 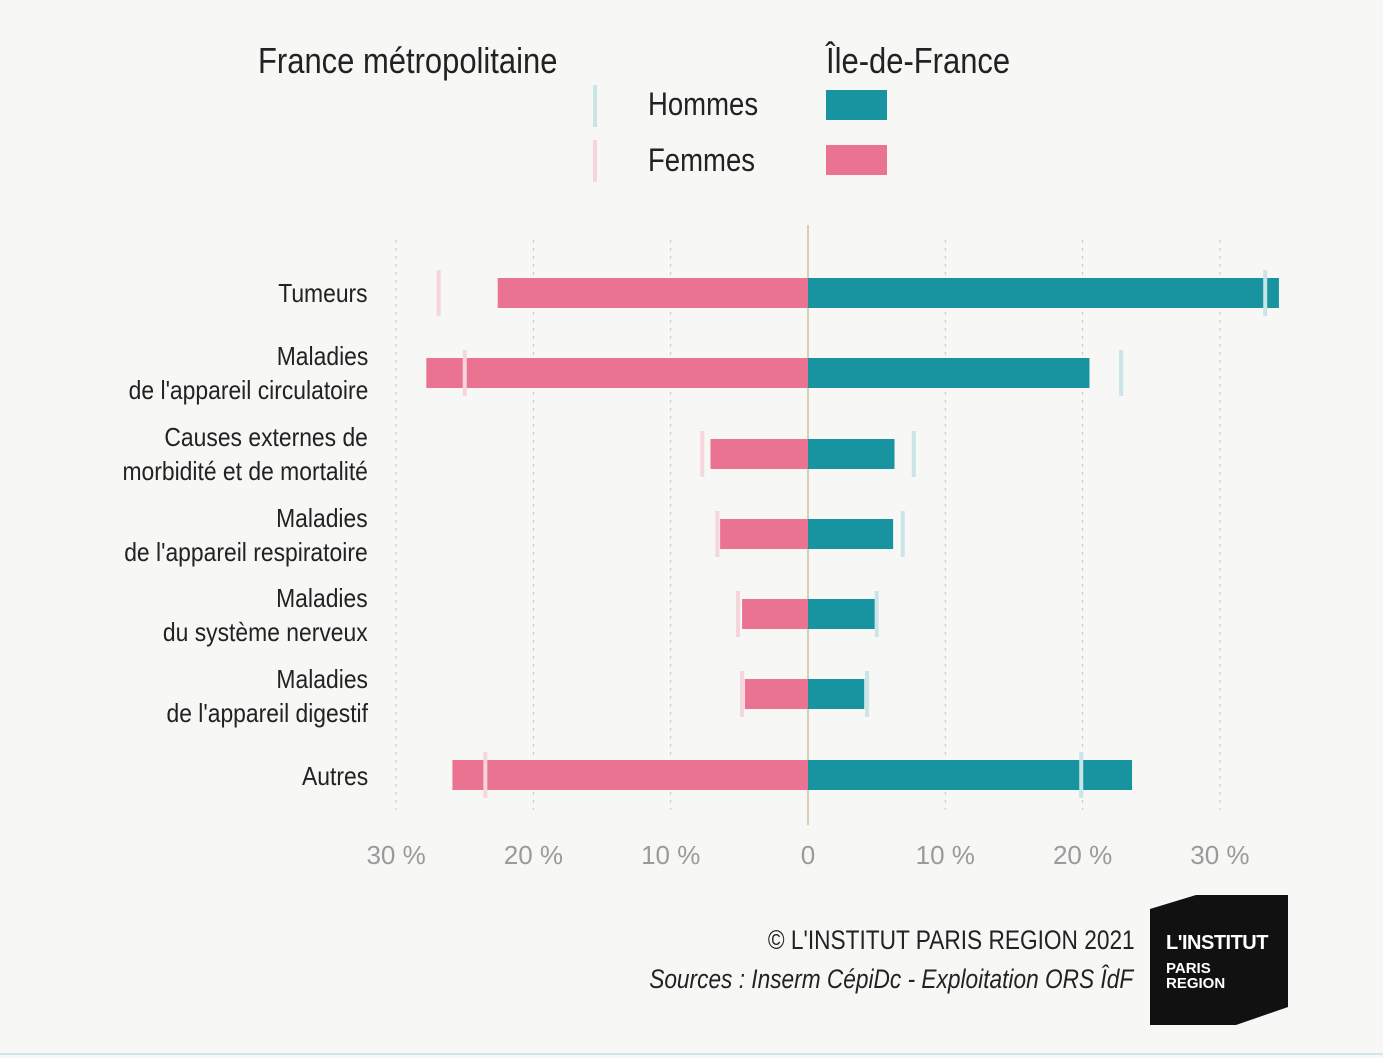 What do you see at coordinates (1196, 983) in the screenshot?
I see `logo-line-3: REGION` at bounding box center [1196, 983].